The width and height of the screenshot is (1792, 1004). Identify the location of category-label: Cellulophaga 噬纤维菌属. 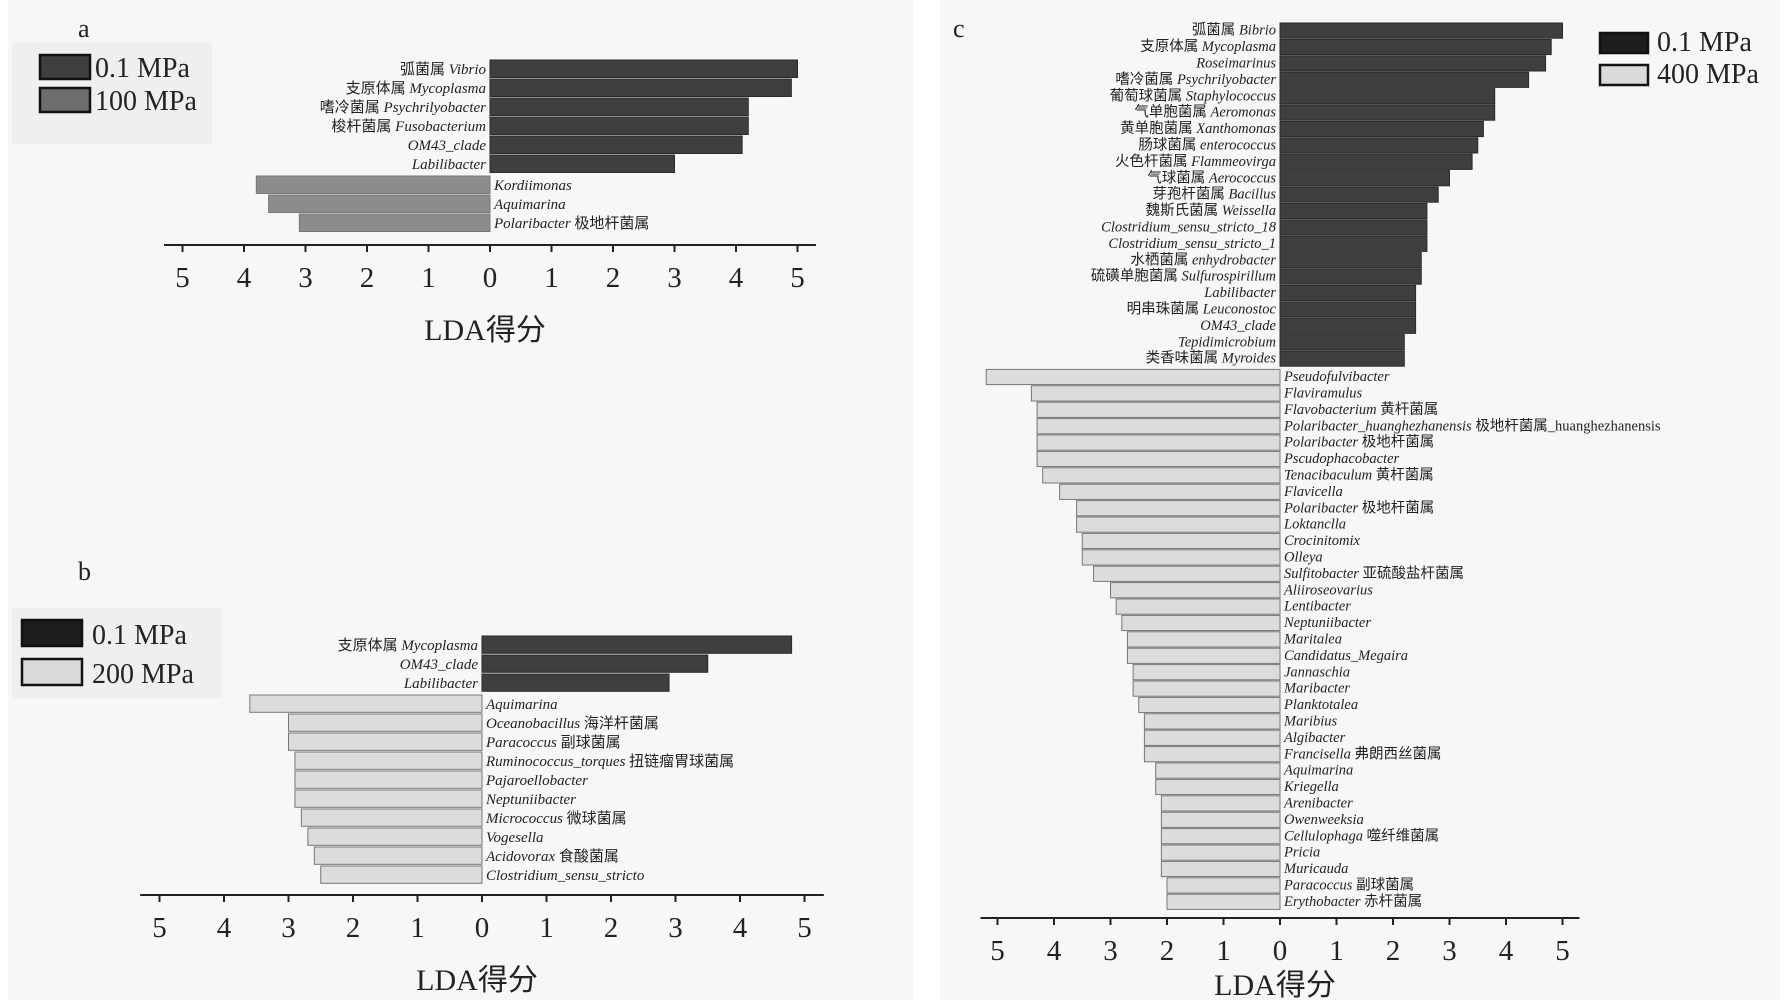
(1361, 835).